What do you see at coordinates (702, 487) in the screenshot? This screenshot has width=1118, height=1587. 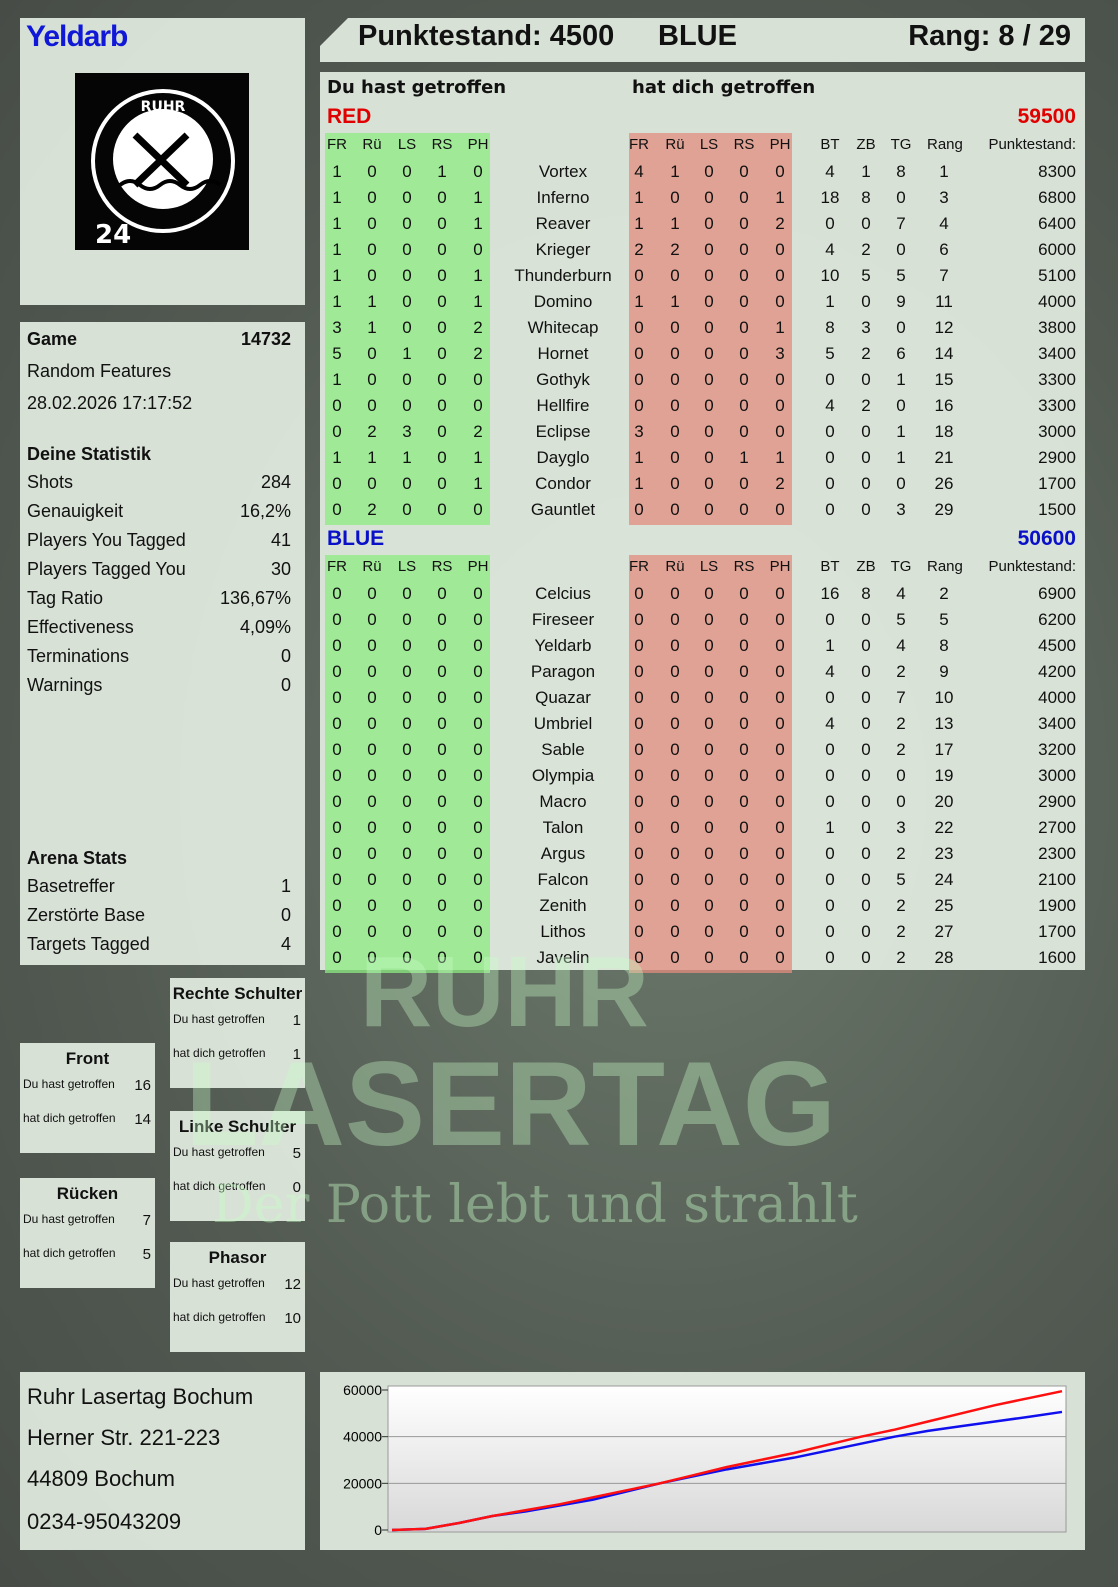 I see `player-row: 0 0 0 0 1 Condor 1 0 0 0 2 0 0 0 26 1700` at bounding box center [702, 487].